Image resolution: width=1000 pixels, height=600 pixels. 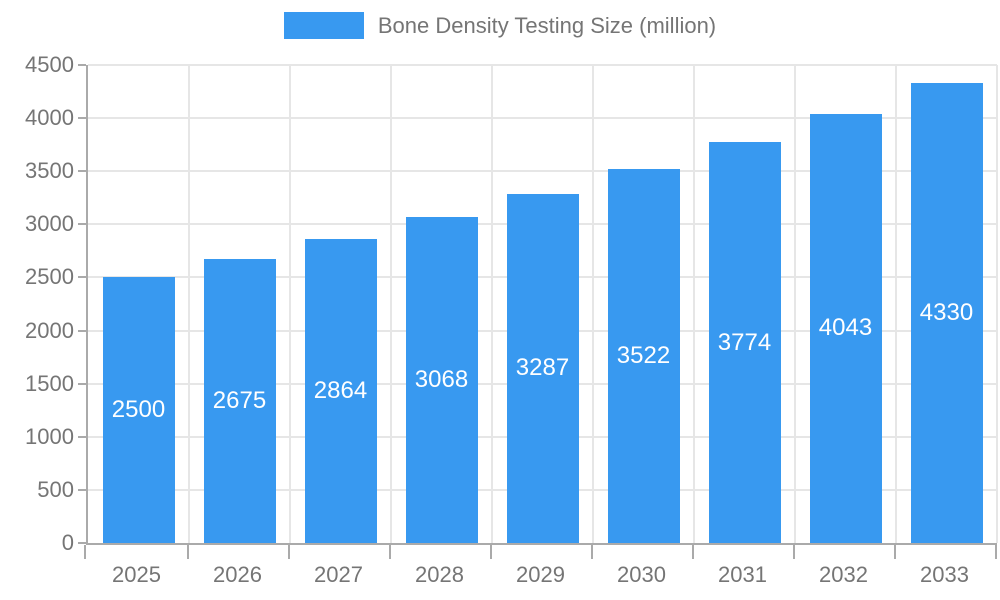 I want to click on bar-value-label: 4043, so click(x=845, y=328).